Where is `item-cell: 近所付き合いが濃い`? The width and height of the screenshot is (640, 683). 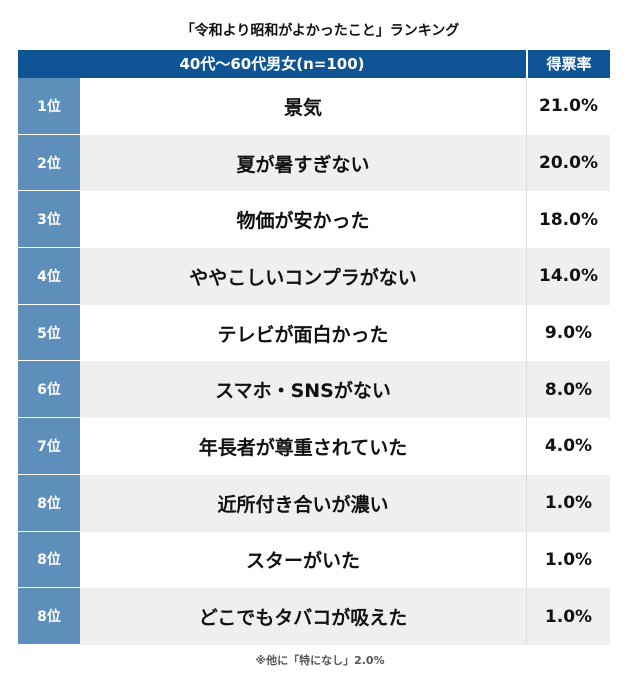
item-cell: 近所付き合いが濃い is located at coordinates (303, 503).